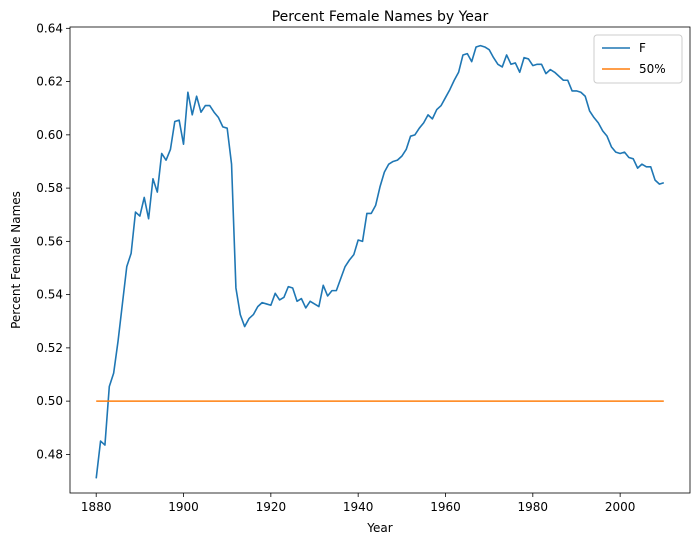 This screenshot has width=700, height=545. What do you see at coordinates (16, 260) in the screenshot?
I see `y-axis-title: Percent Female Names` at bounding box center [16, 260].